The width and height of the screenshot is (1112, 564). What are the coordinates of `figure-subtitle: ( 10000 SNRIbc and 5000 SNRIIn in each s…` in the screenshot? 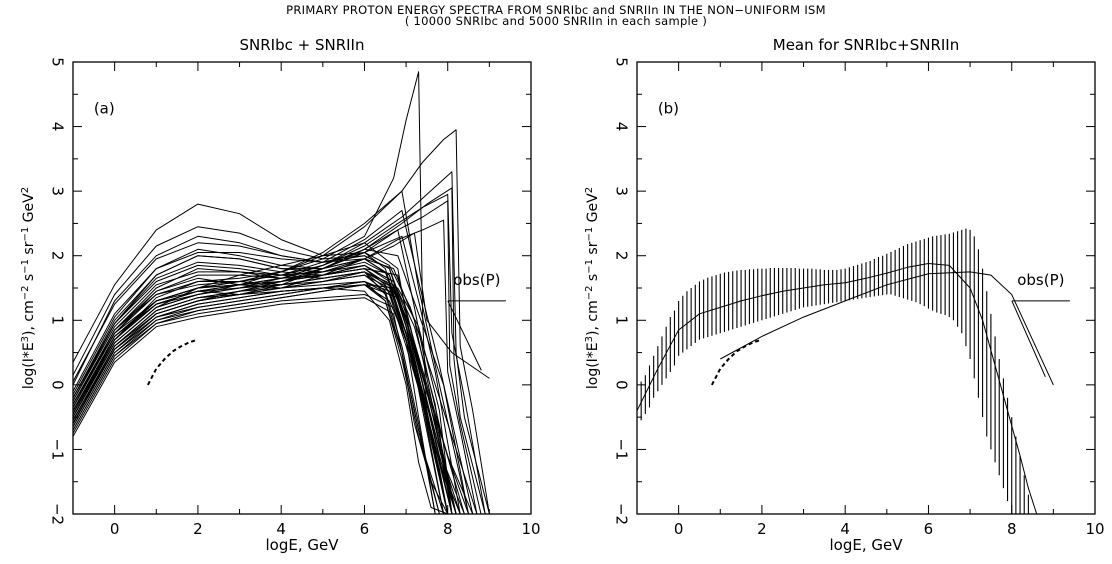 It's located at (556, 21).